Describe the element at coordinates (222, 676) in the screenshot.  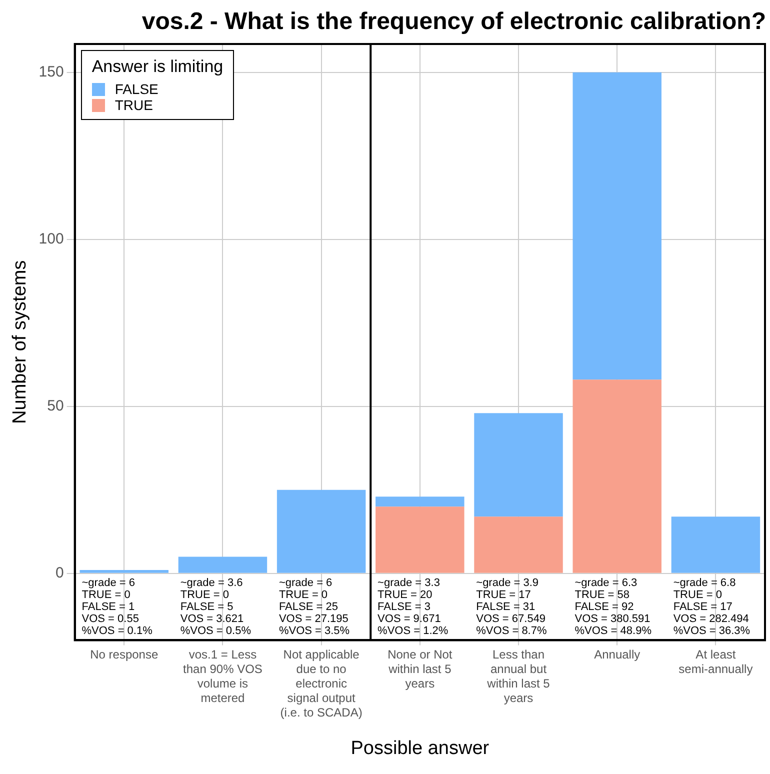
I see `x-tick-label: vos.1 = Less than 90% VOS volume is metered` at that location.